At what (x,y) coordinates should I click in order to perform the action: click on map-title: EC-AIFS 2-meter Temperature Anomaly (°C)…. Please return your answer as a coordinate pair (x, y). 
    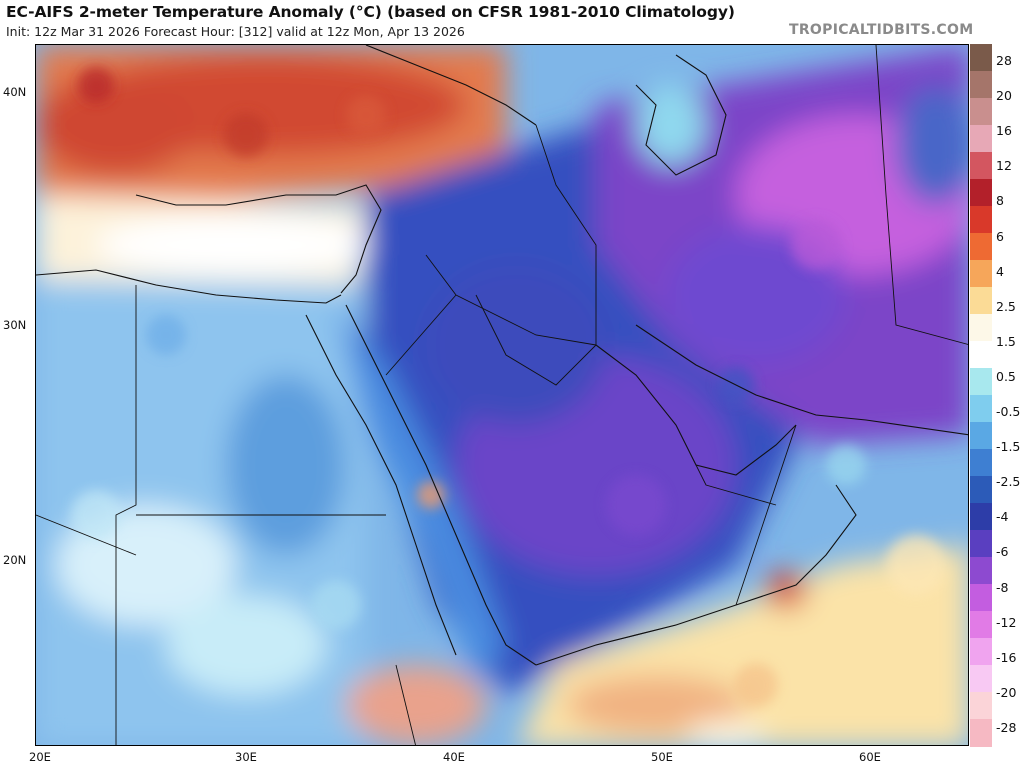
    Looking at the image, I should click on (370, 12).